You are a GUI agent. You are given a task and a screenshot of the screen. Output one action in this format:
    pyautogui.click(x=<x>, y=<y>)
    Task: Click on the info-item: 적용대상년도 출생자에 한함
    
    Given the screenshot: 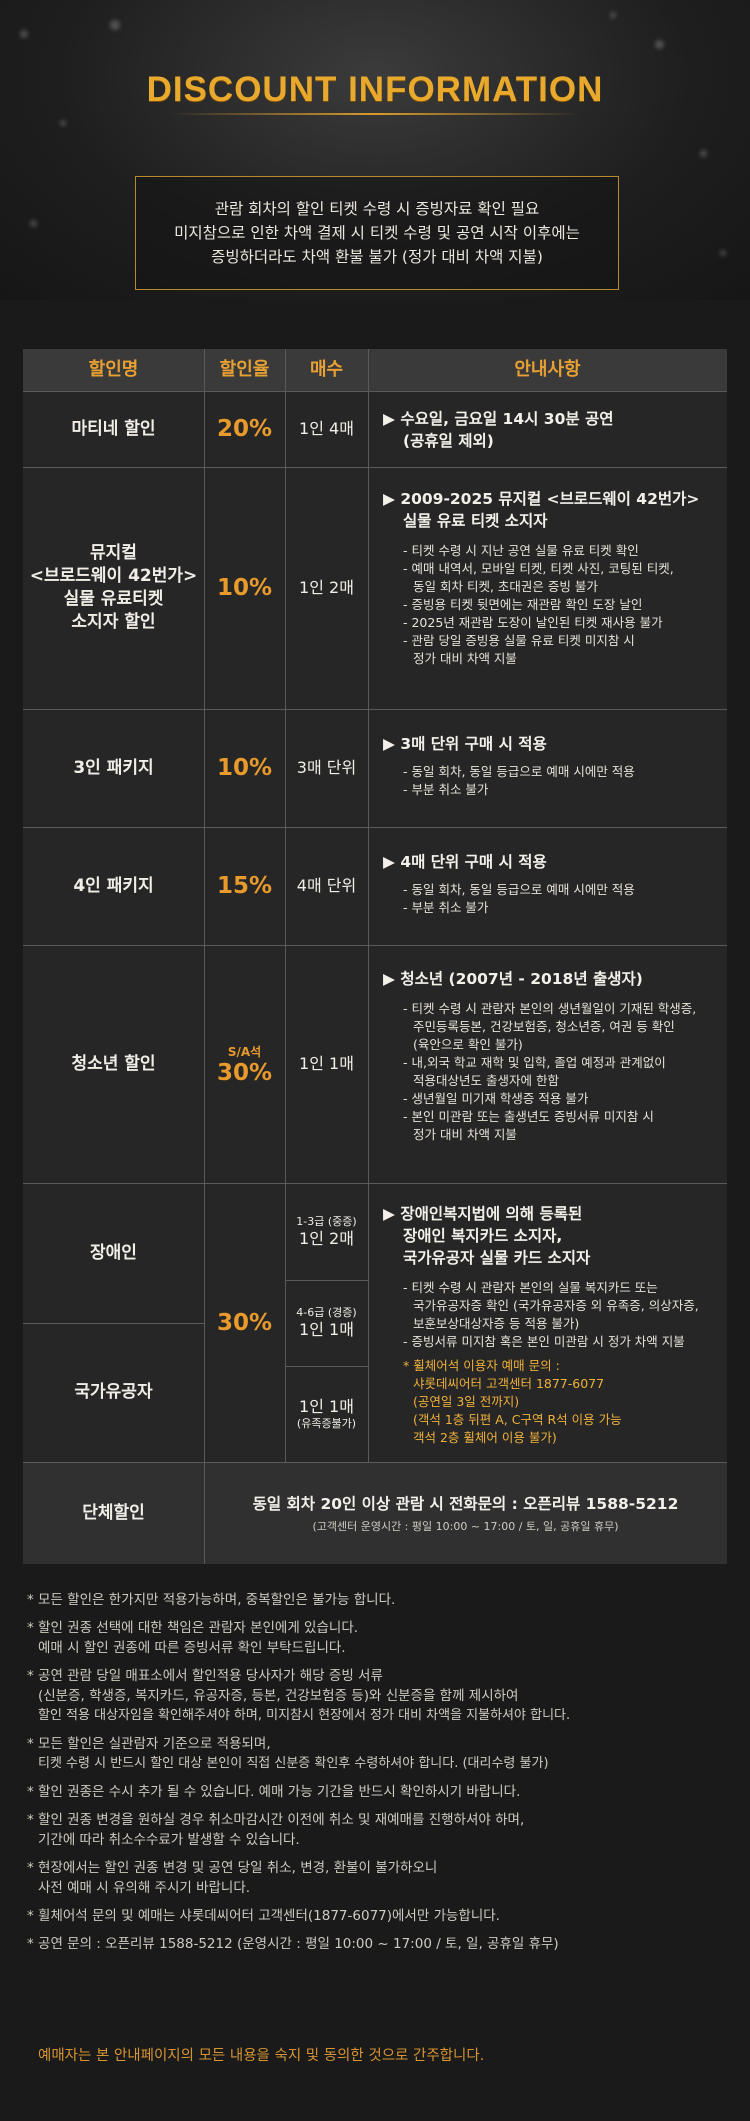 What is the action you would take?
    pyautogui.click(x=486, y=1080)
    